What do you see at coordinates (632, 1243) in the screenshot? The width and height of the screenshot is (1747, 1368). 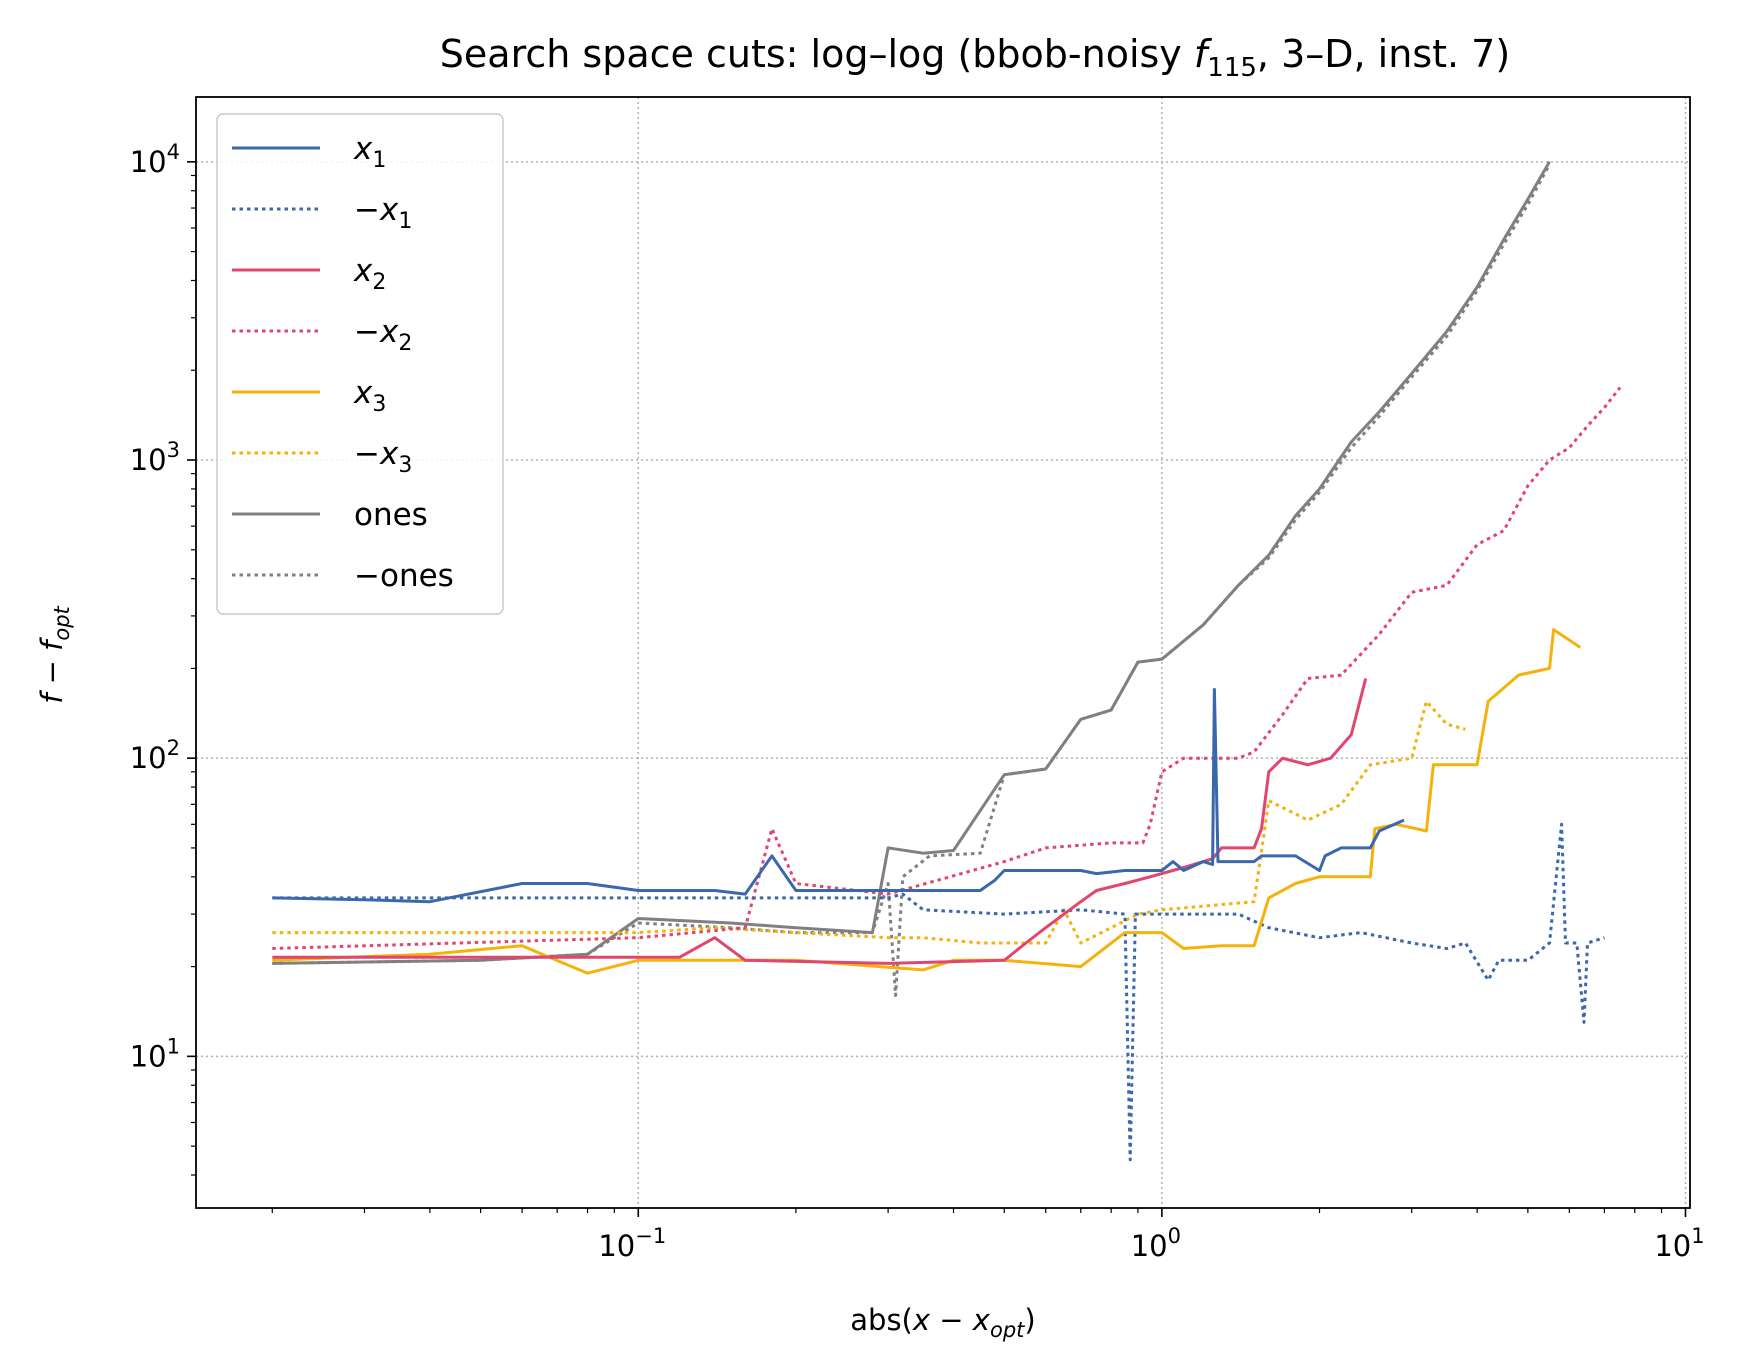 I see `x-tick-label: 10⁻¹` at bounding box center [632, 1243].